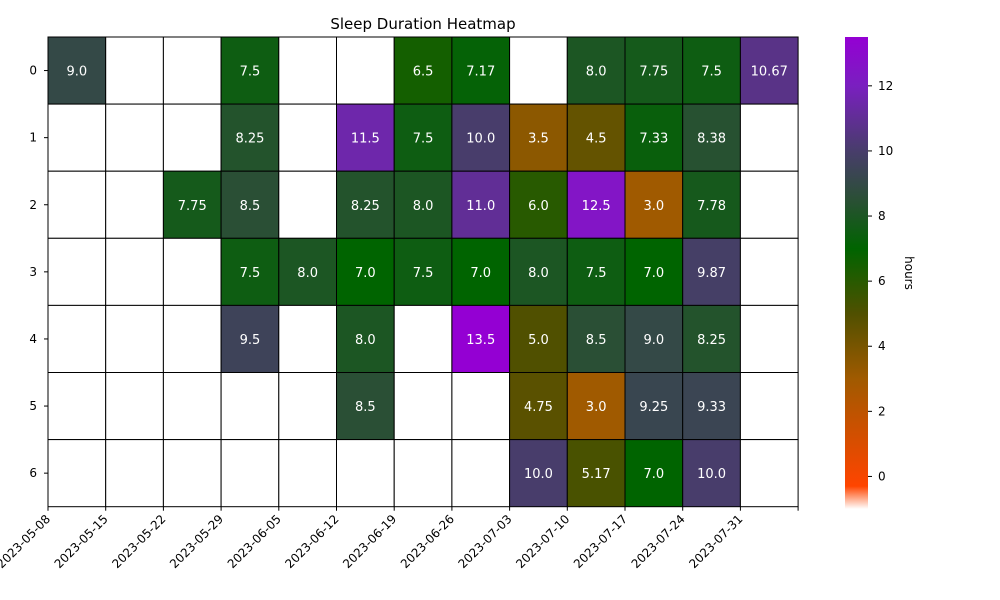  I want to click on cell-value-label: 3.0, so click(654, 206).